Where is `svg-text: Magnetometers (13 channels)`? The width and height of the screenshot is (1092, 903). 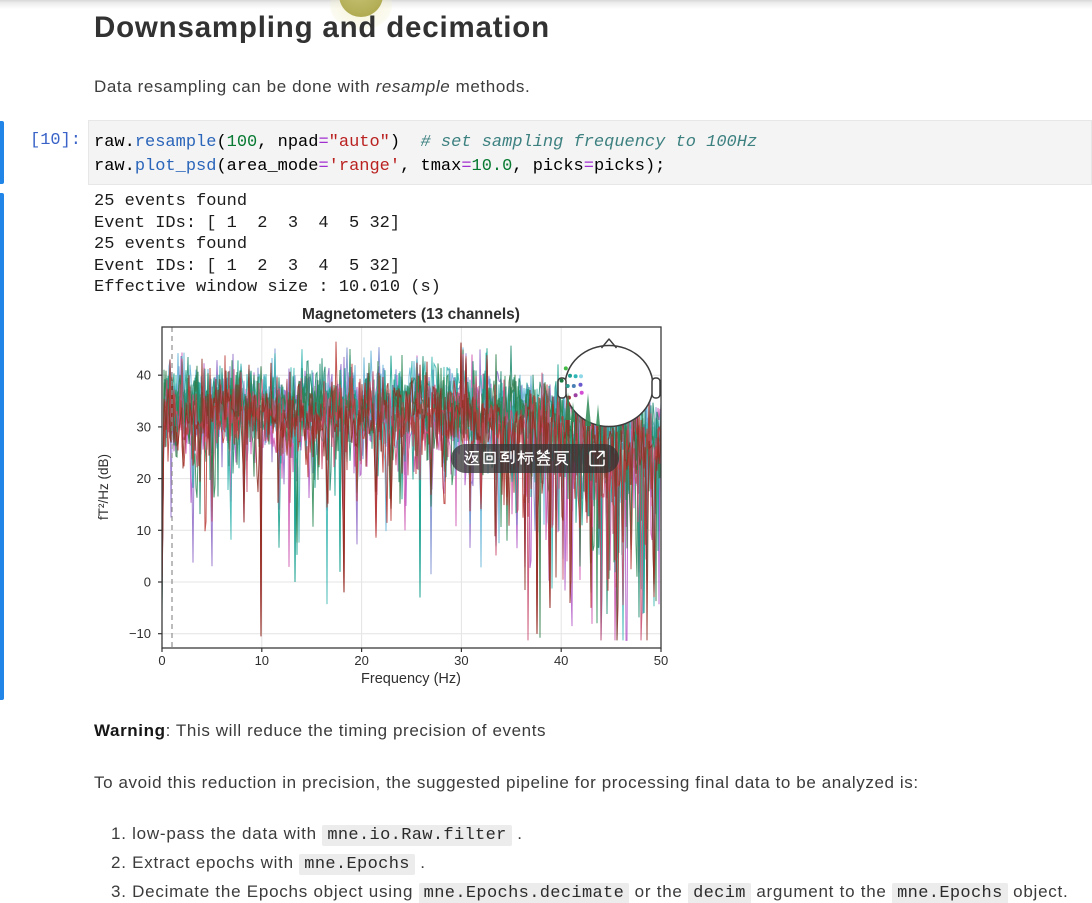 svg-text: Magnetometers (13 channels) is located at coordinates (411, 314).